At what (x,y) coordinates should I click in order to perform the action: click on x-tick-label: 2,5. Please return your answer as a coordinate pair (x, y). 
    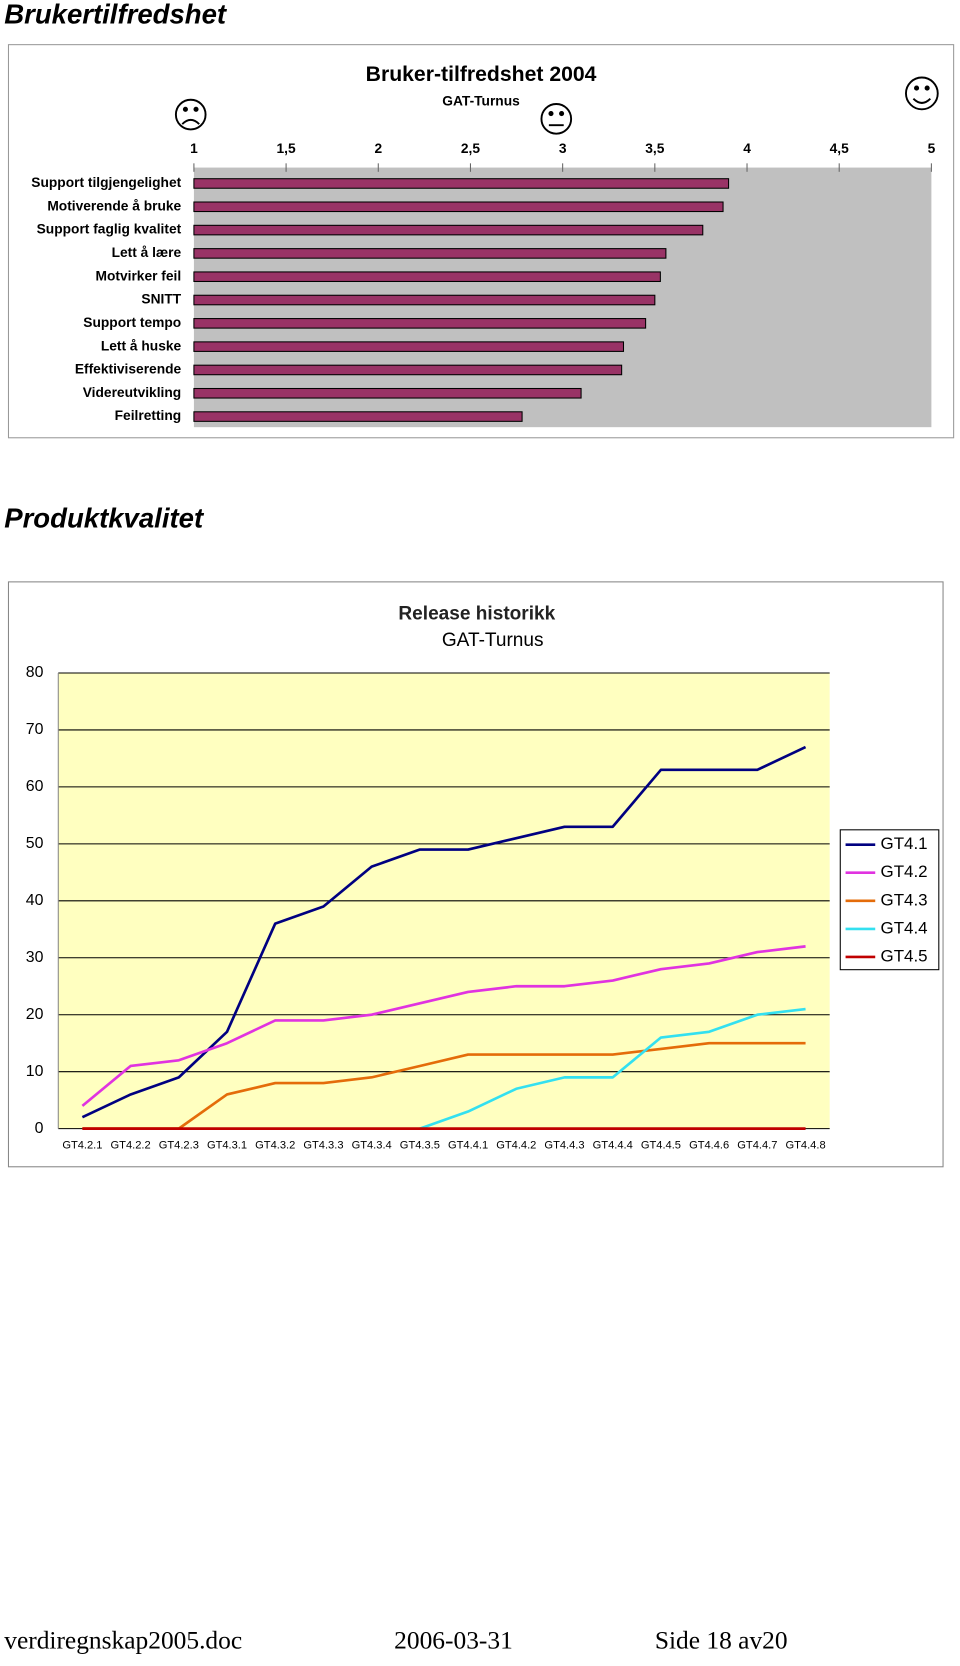
    Looking at the image, I should click on (470, 148).